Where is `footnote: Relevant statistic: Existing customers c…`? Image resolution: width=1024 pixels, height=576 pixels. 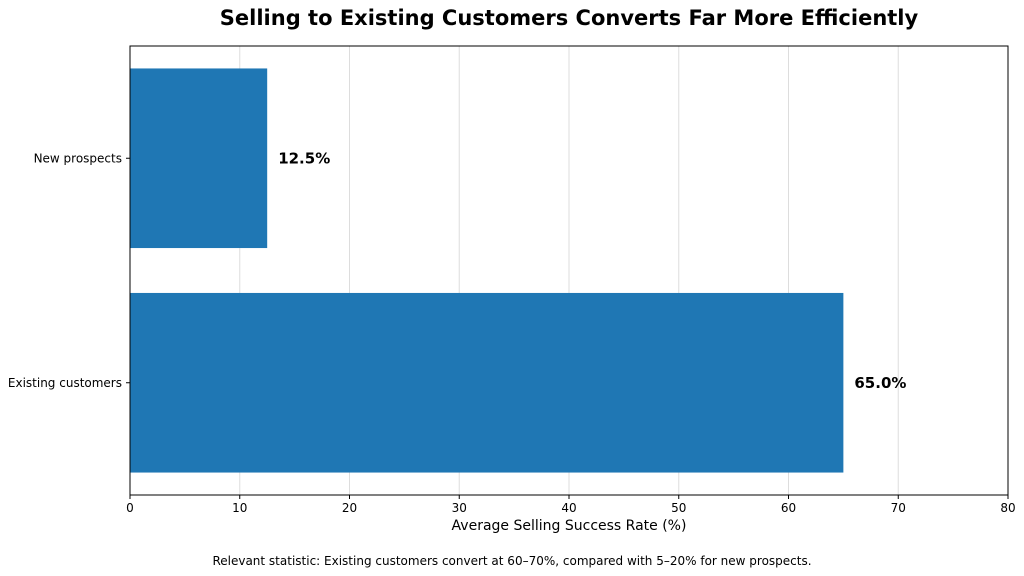
footnote: Relevant statistic: Existing customers c… is located at coordinates (511, 561).